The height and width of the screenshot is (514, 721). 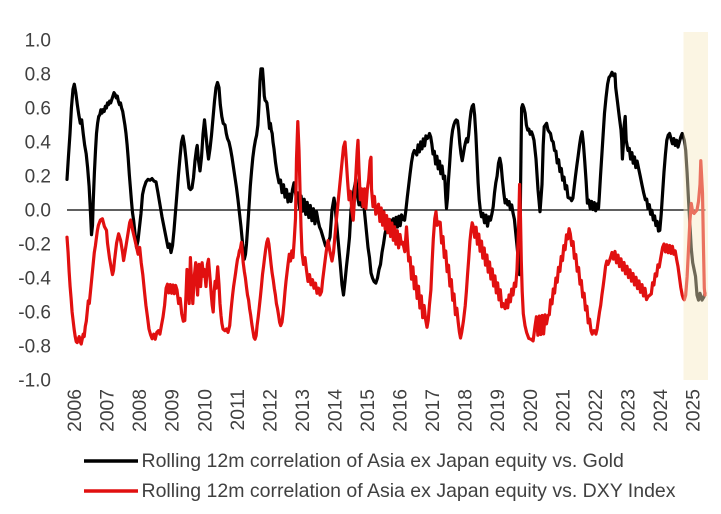 I want to click on svg-text: -0.4, so click(x=34, y=279).